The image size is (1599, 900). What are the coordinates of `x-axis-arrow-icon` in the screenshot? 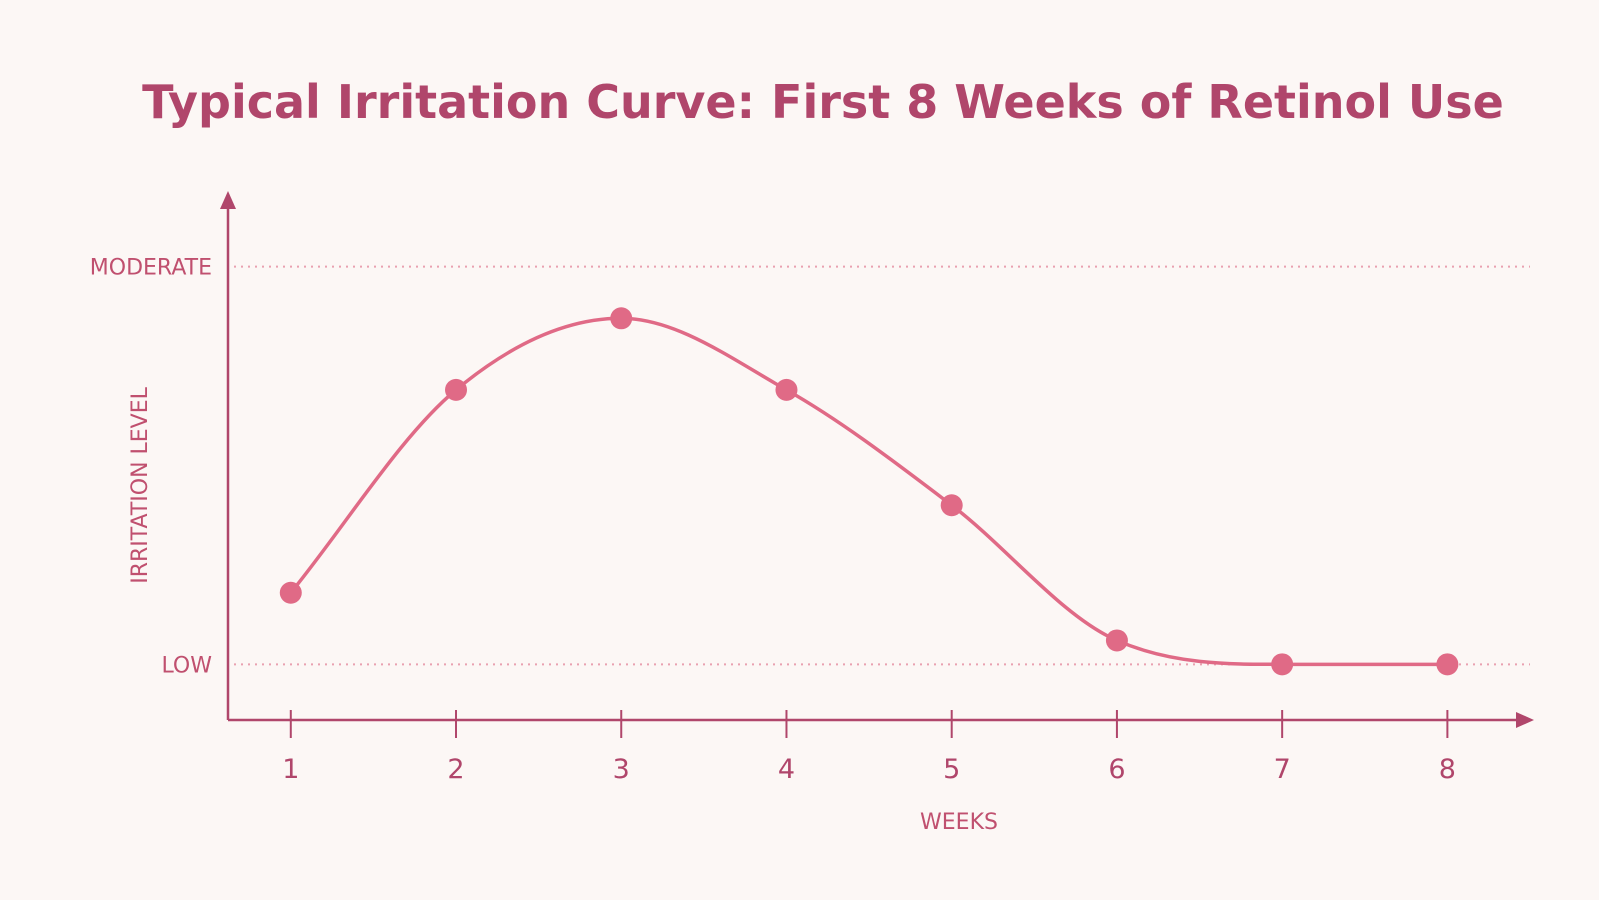 It's located at (1525, 720).